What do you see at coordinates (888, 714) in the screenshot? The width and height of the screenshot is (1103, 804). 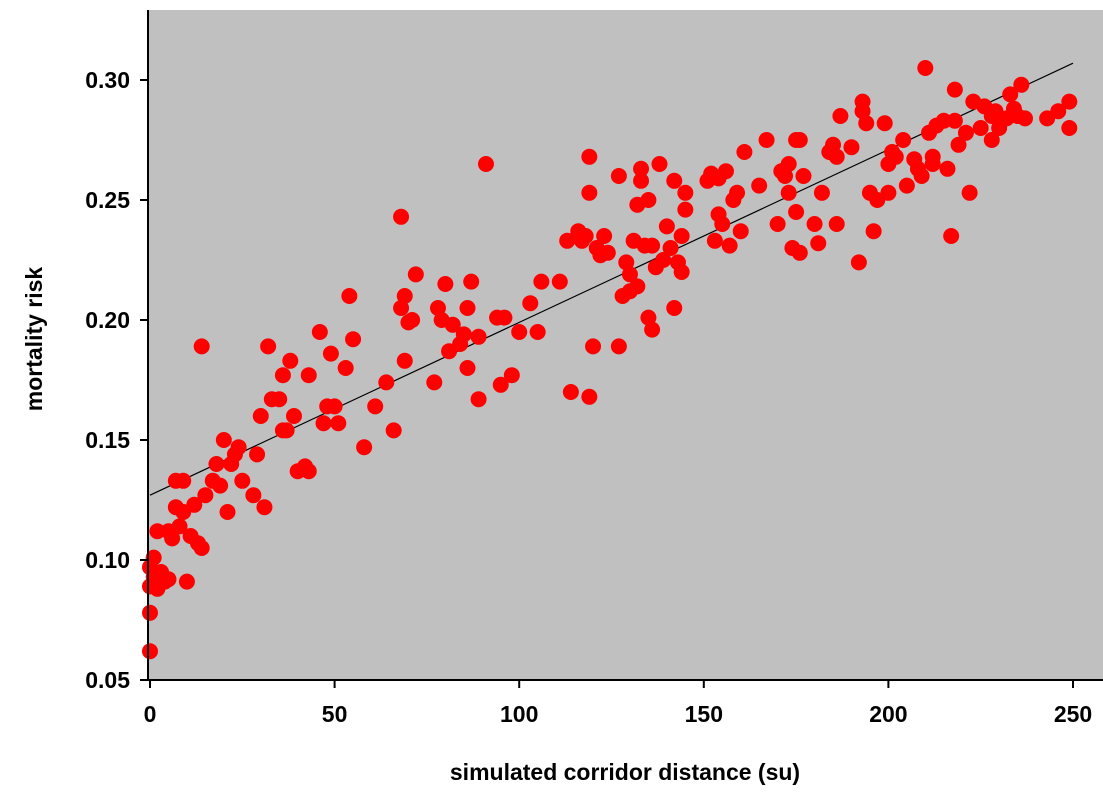 I see `x-tick-label: 200` at bounding box center [888, 714].